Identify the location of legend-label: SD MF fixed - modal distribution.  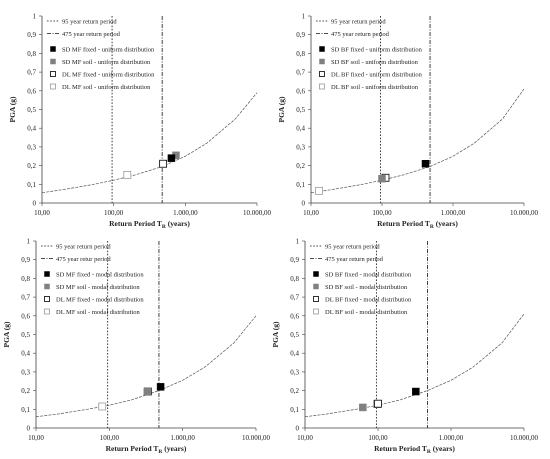
(100, 275).